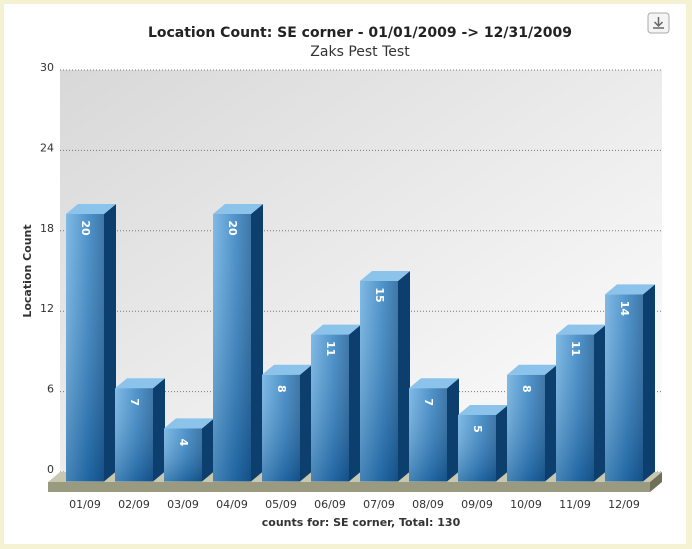 Image resolution: width=692 pixels, height=549 pixels. What do you see at coordinates (361, 522) in the screenshot?
I see `x-axis-label: counts for: SE corner, Total: 130` at bounding box center [361, 522].